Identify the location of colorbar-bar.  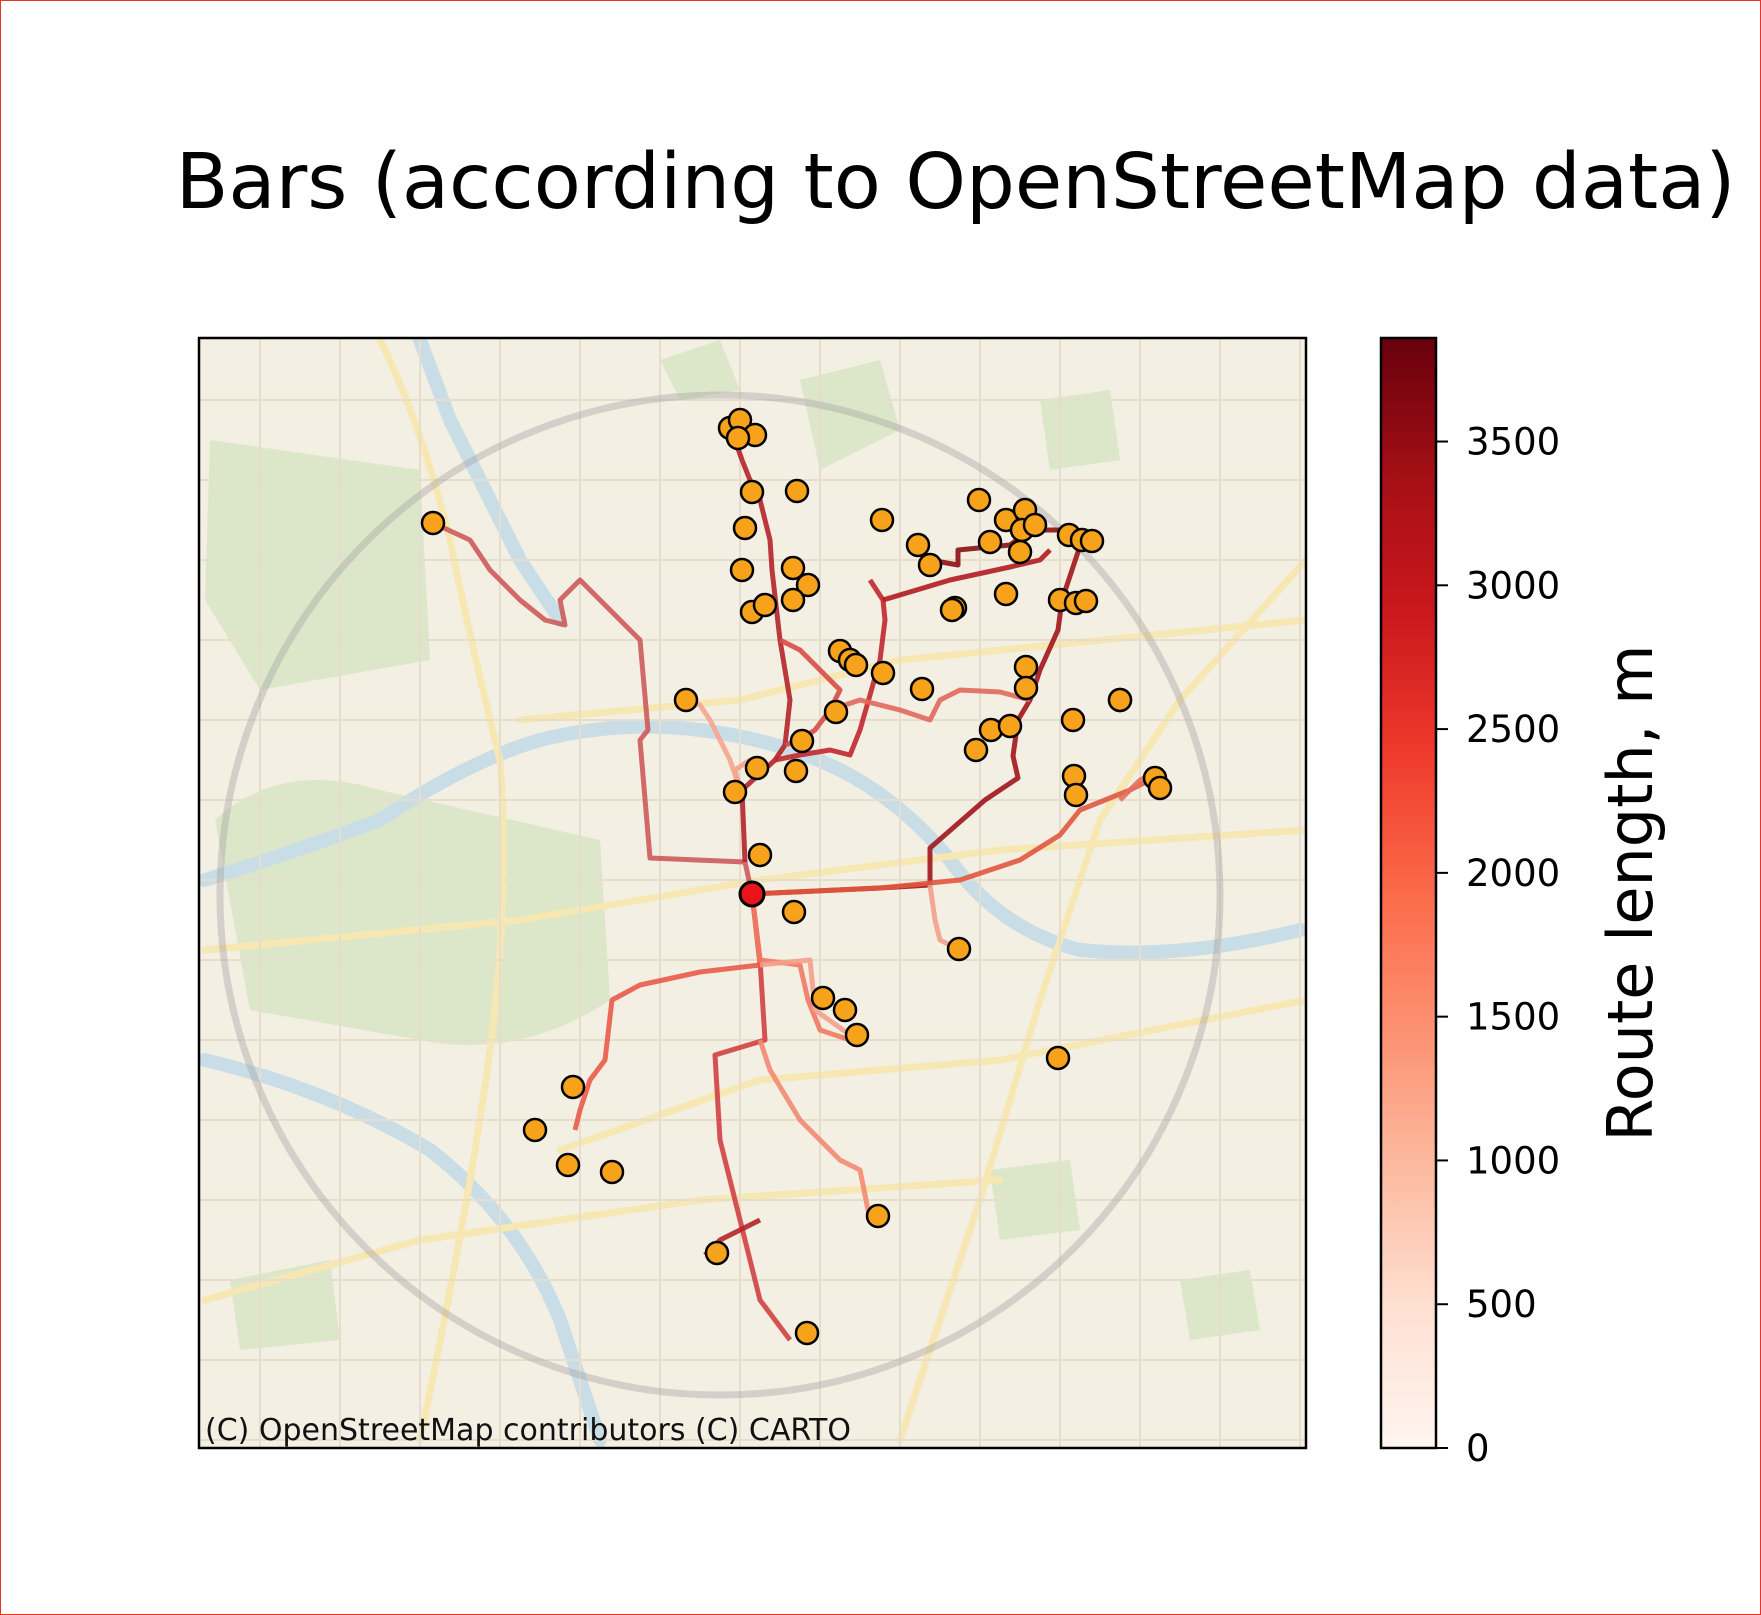
(1408, 893).